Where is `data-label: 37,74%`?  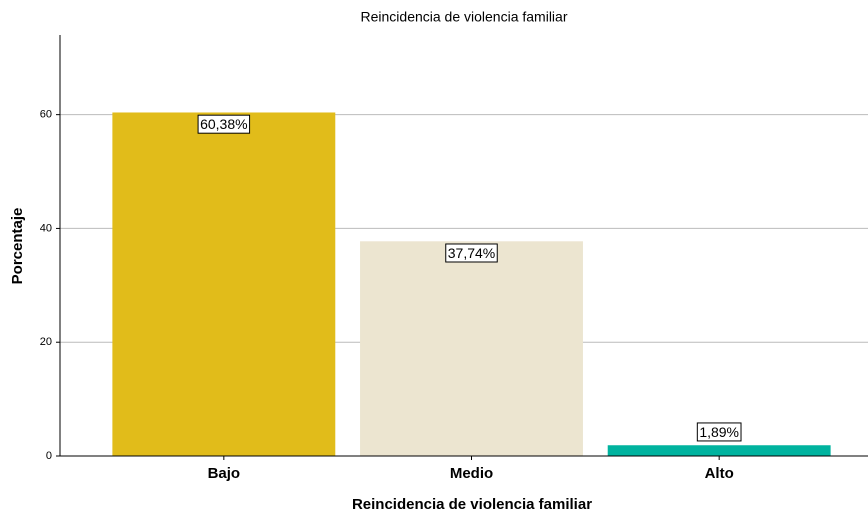 data-label: 37,74% is located at coordinates (471, 253).